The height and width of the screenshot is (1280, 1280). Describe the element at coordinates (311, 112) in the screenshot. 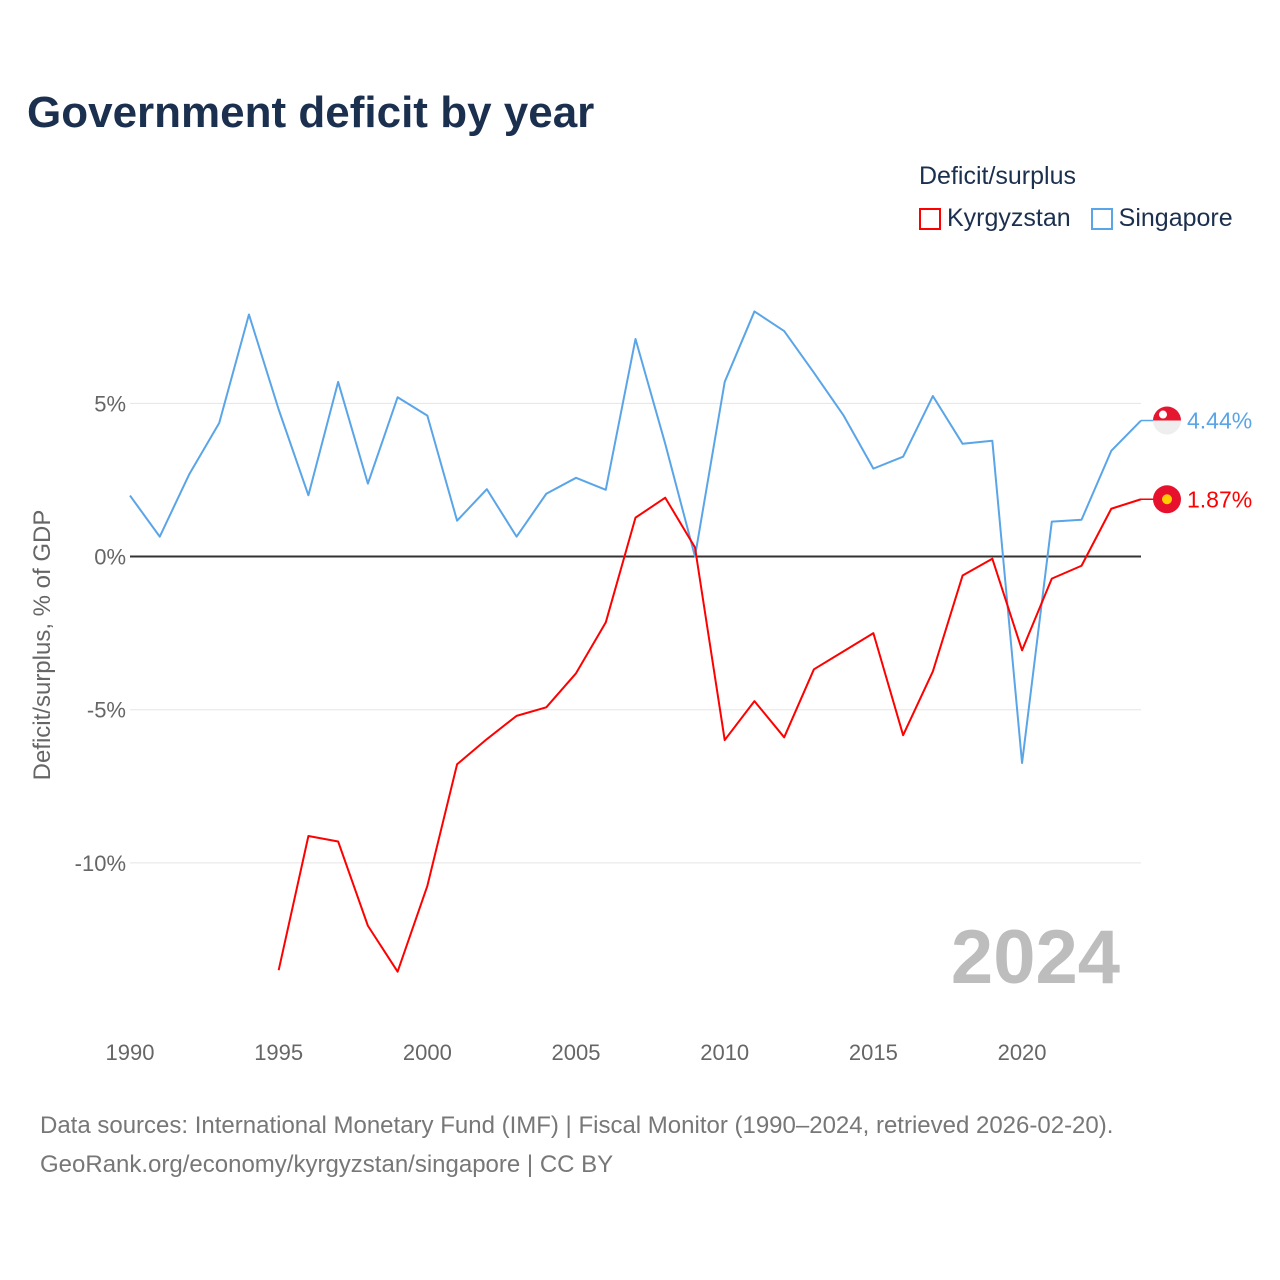

I see `chart-title: Government deficit by year` at that location.